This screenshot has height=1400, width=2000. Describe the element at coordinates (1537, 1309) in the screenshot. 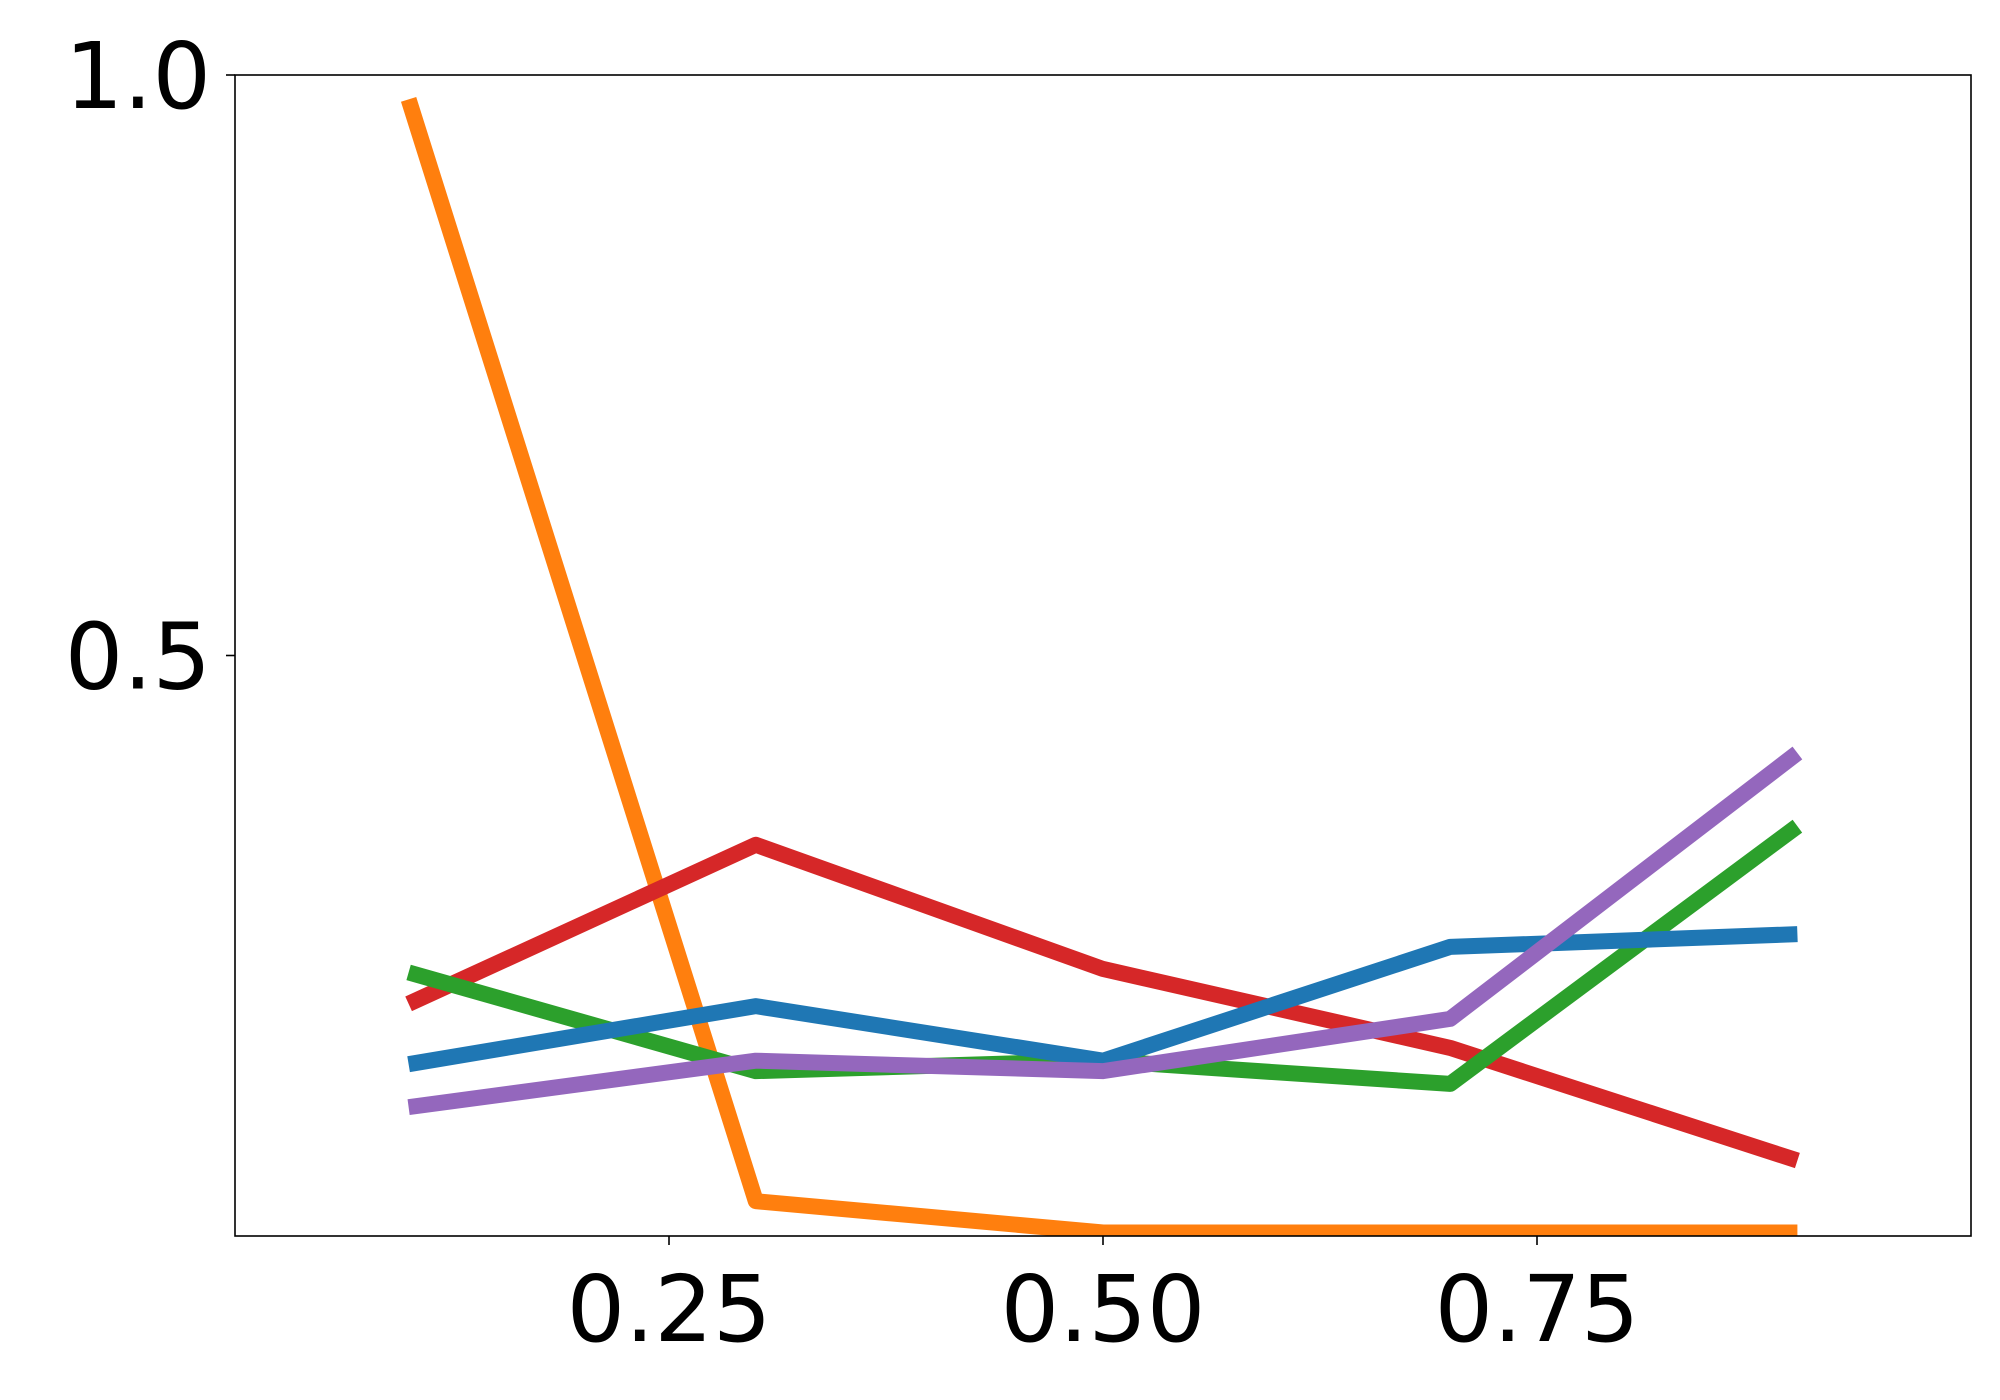

I see `x-tick-label: 0.75` at that location.